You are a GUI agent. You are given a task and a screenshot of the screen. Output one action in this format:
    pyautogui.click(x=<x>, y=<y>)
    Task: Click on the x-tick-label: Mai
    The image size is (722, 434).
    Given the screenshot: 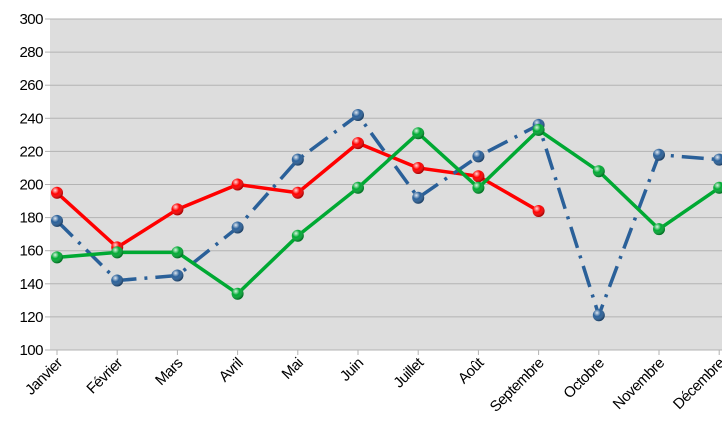 What is the action you would take?
    pyautogui.click(x=293, y=369)
    